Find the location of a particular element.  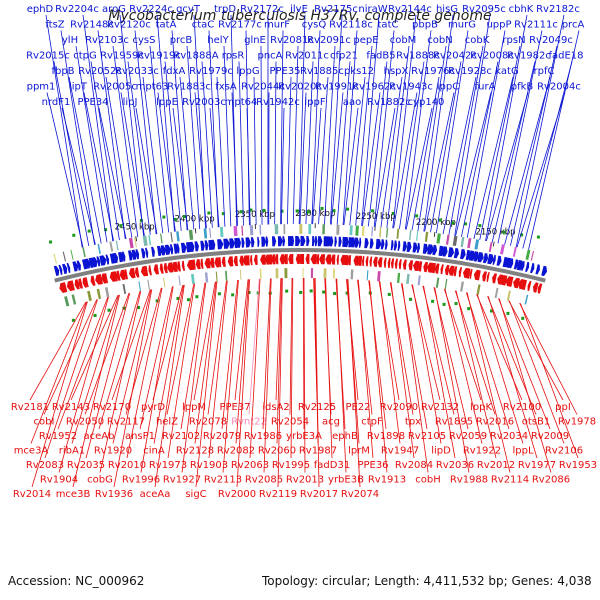

reverse-gene-label: Rv2105 is located at coordinates (427, 436).